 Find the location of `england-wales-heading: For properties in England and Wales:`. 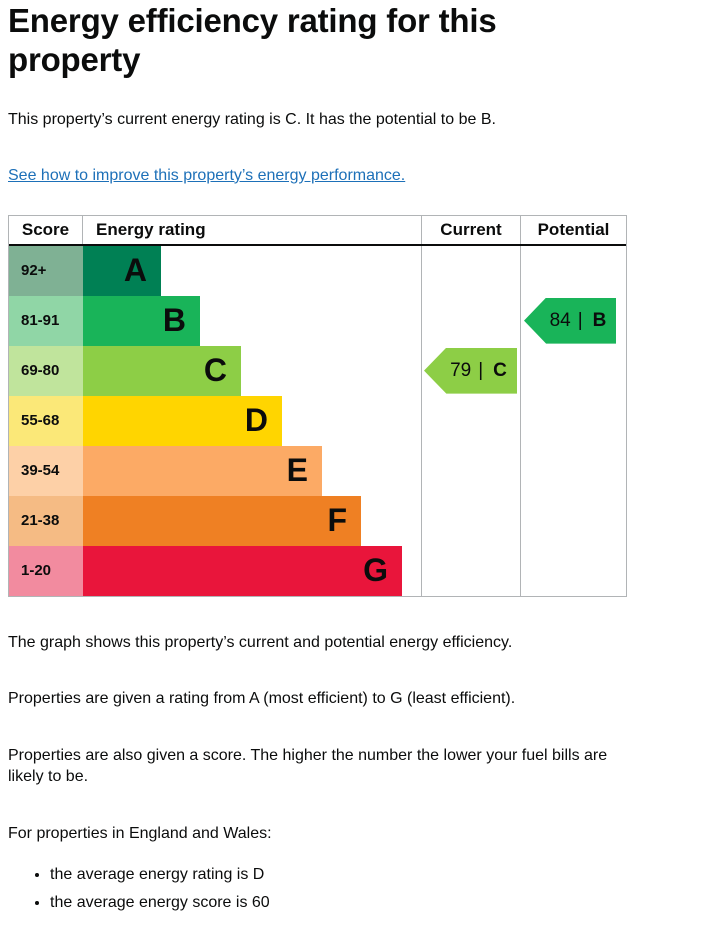

england-wales-heading: For properties in England and Wales: is located at coordinates (140, 833).